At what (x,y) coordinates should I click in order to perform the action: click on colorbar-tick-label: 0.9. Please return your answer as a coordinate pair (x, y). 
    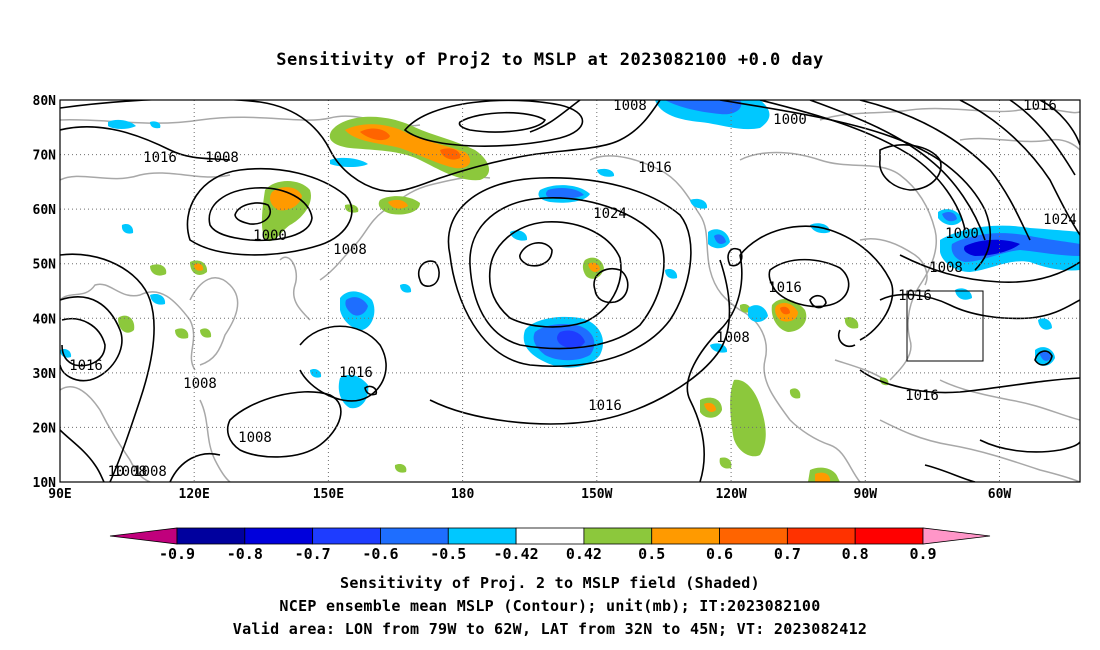
    Looking at the image, I should click on (922, 554).